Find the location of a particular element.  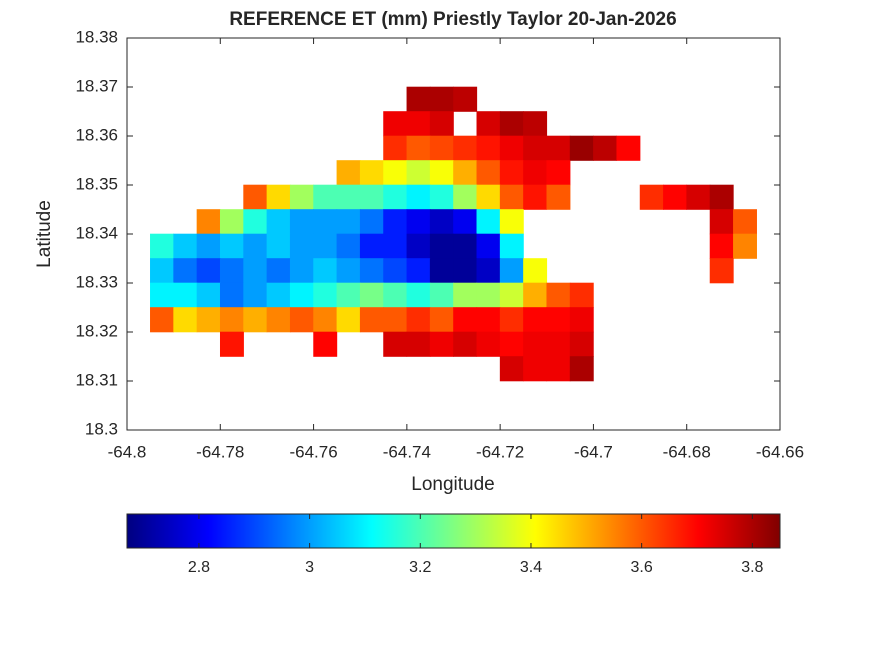

x-tick-label: -64.8 is located at coordinates (127, 451).